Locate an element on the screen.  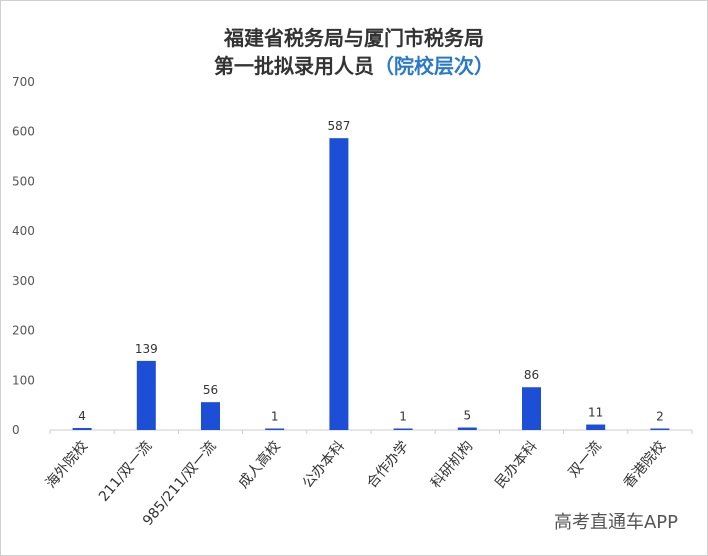
y-tick-label: 500 is located at coordinates (23, 181).